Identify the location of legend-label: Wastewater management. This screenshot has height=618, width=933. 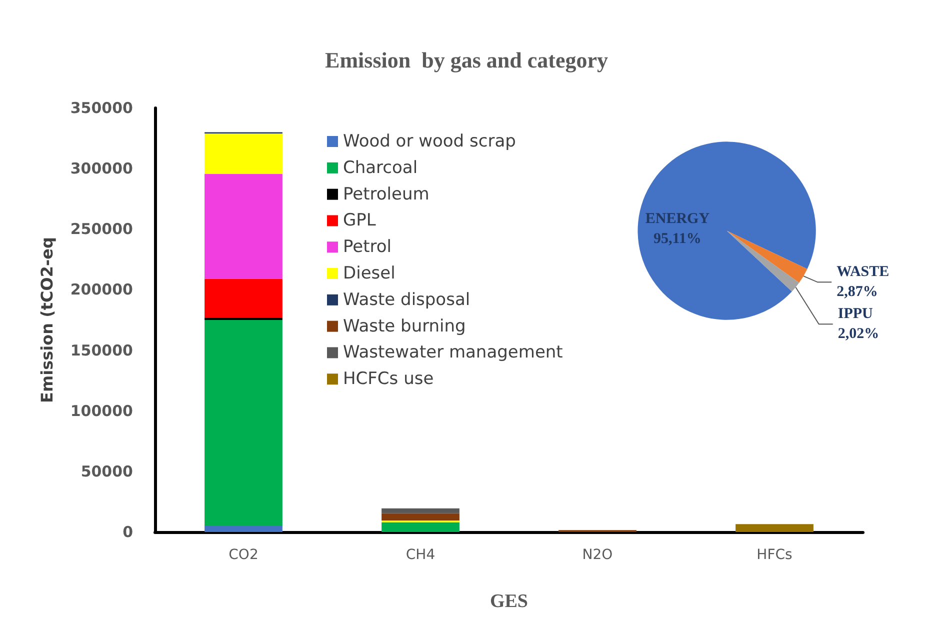
(453, 352).